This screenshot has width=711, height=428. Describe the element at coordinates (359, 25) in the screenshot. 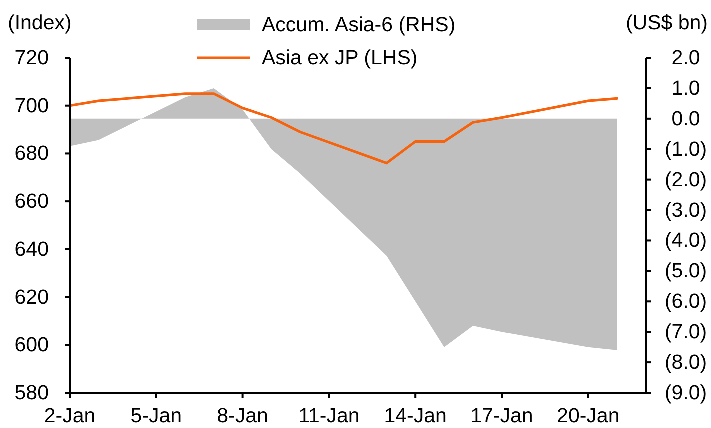

I see `legend-label: Accum. Asia-6 (RHS)` at that location.